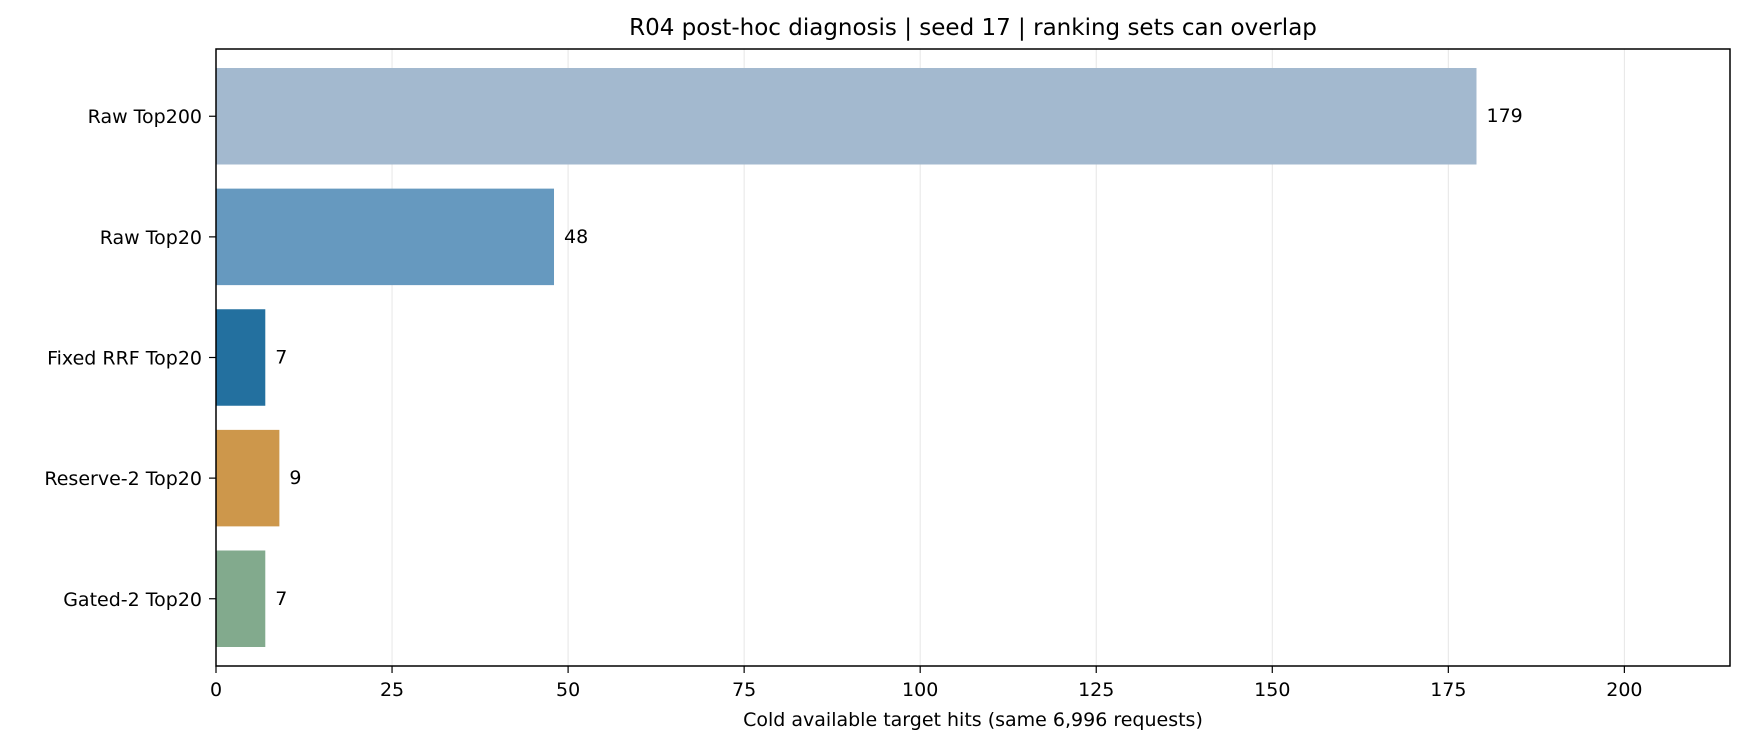 This screenshot has width=1745, height=744. What do you see at coordinates (1272, 690) in the screenshot?
I see `x-tick-label: 150` at bounding box center [1272, 690].